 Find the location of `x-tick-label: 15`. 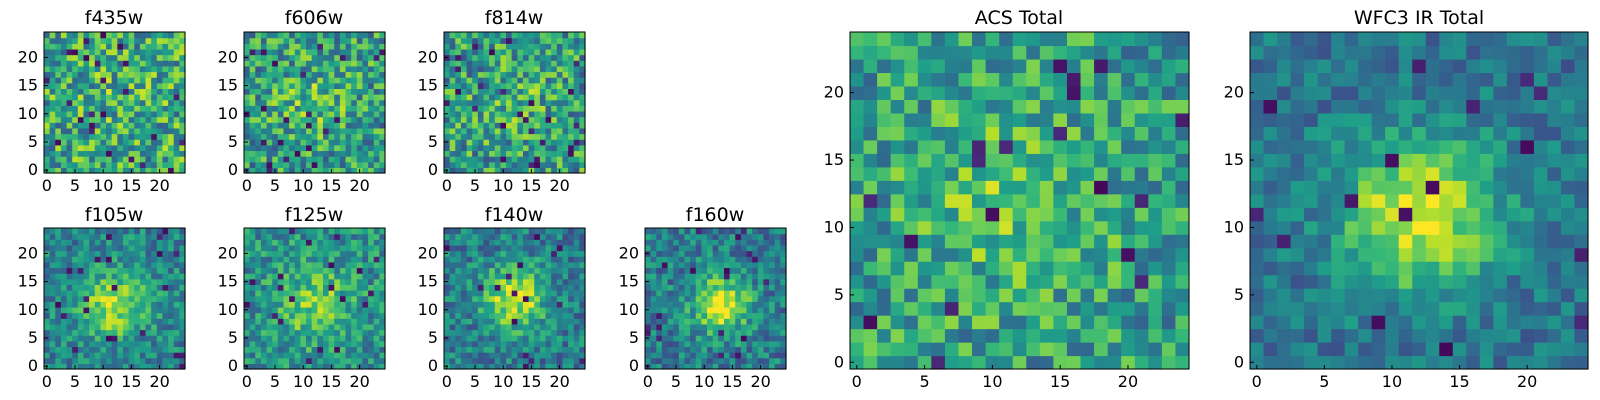

x-tick-label: 15 is located at coordinates (331, 381).